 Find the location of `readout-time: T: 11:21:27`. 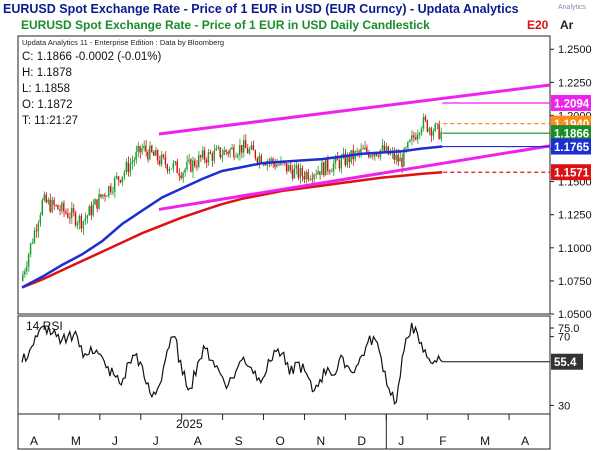

readout-time: T: 11:21:27 is located at coordinates (50, 121).